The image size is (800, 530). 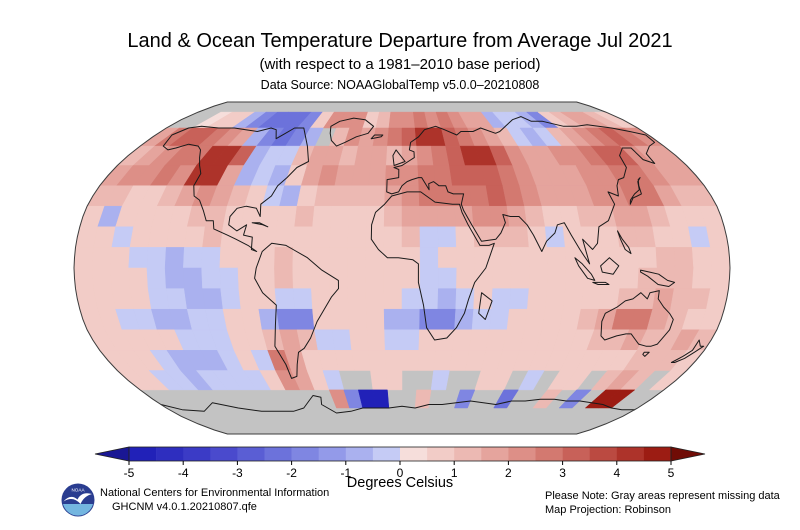 What do you see at coordinates (237, 473) in the screenshot?
I see `colorbar-tick-label: -3` at bounding box center [237, 473].